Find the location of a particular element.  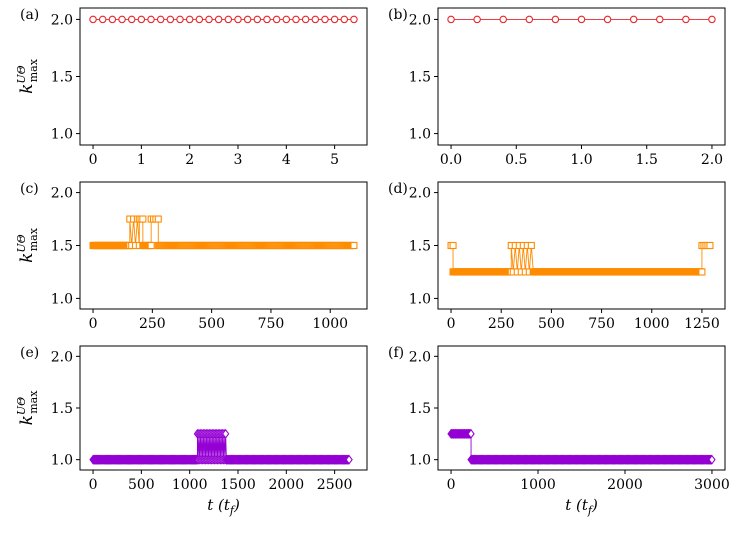

x-tick-label: 2000 is located at coordinates (625, 485).